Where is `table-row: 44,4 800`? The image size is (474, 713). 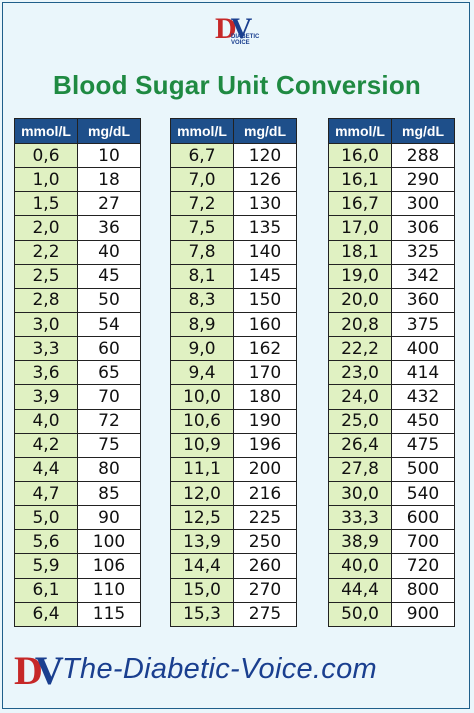 table-row: 44,4 800 is located at coordinates (391, 590).